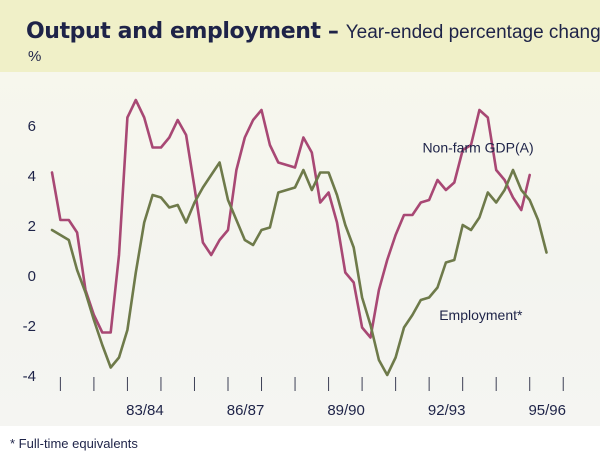  Describe the element at coordinates (472, 32) in the screenshot. I see `title-subtitle: Year-ended percentage change` at that location.